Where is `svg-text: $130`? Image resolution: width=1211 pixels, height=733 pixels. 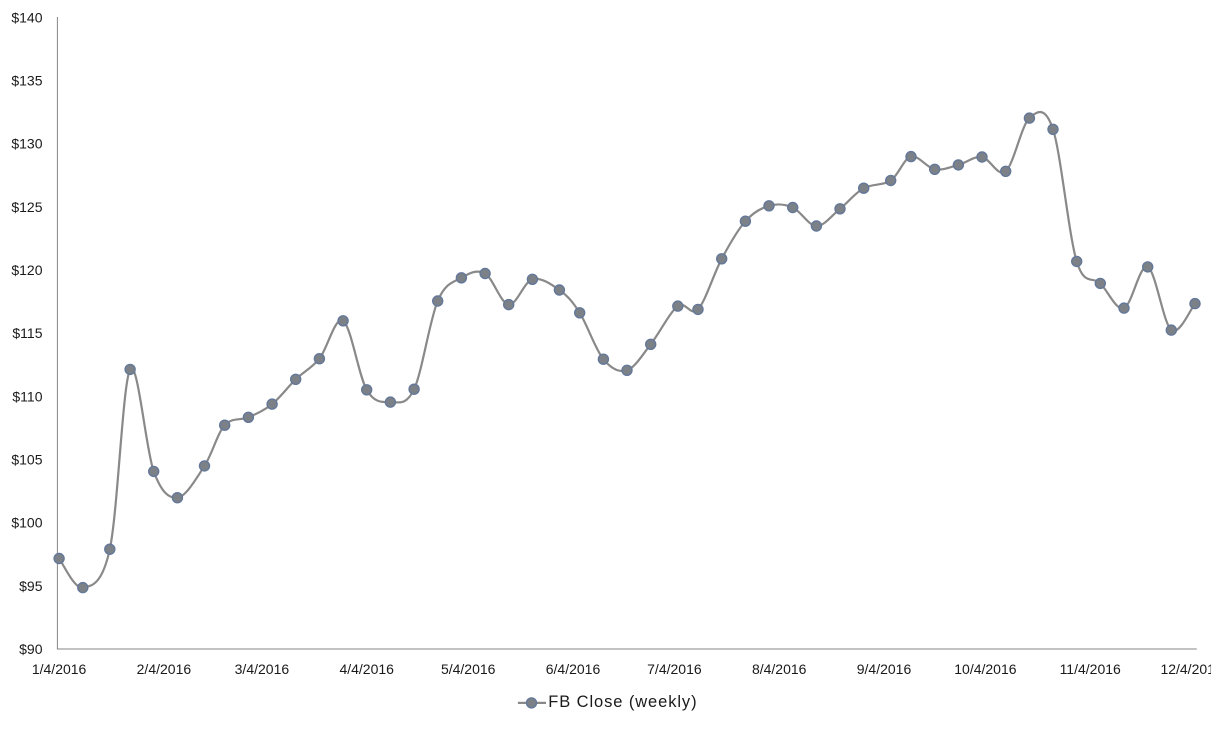
svg-text: $130 is located at coordinates (26, 144).